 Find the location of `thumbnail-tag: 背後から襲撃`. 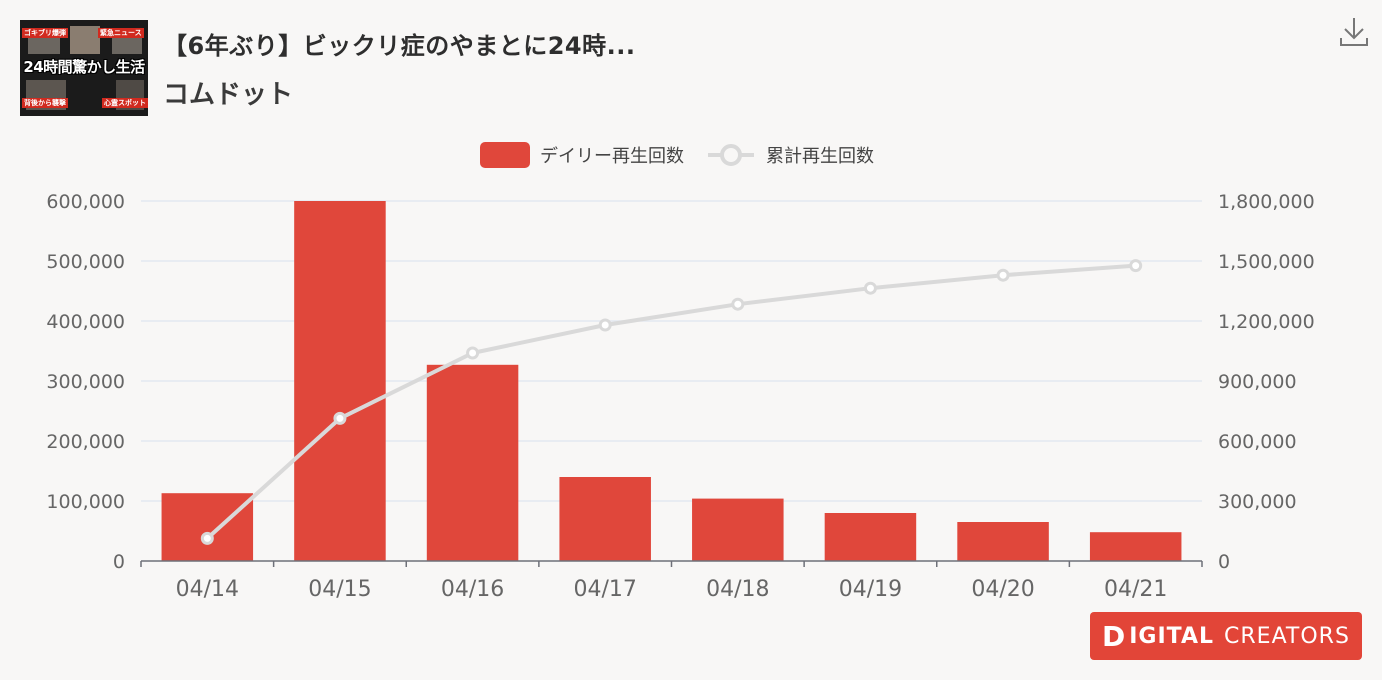

thumbnail-tag: 背後から襲撃 is located at coordinates (45, 103).